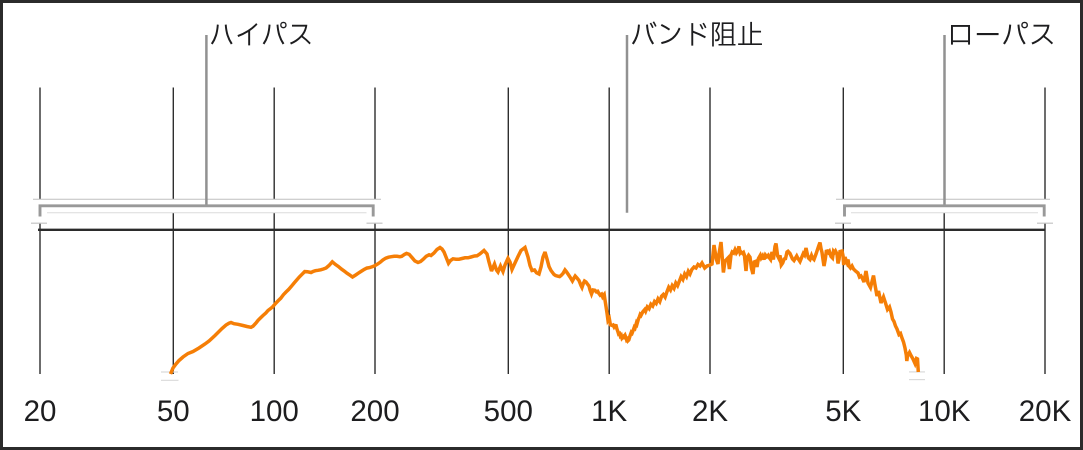  What do you see at coordinates (710, 411) in the screenshot?
I see `svg-text: 2K` at bounding box center [710, 411].